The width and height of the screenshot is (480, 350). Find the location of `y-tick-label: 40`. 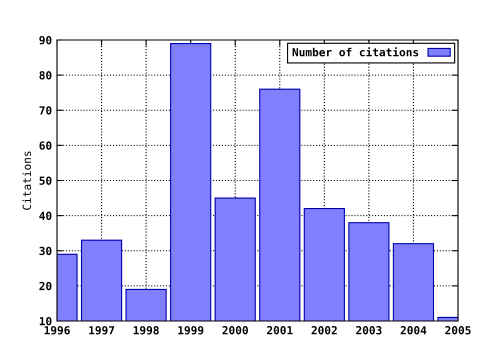

y-tick-label: 40 is located at coordinates (45, 216).